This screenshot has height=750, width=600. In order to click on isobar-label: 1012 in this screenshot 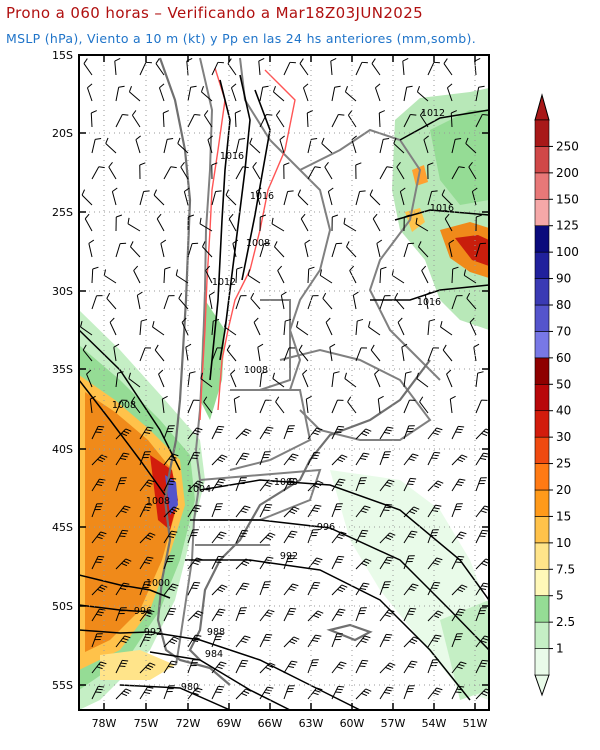, I will do `click(433, 113)`.